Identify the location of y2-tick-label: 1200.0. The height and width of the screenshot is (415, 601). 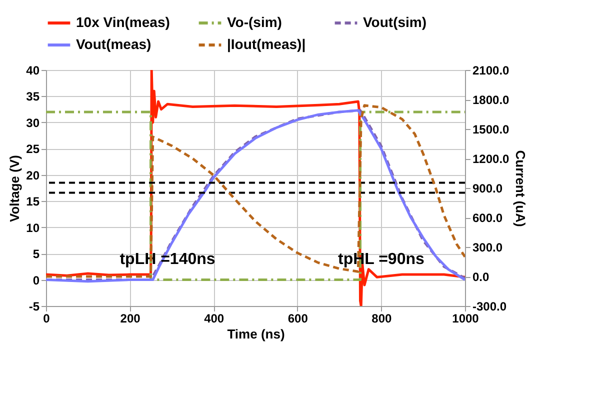
(491, 159).